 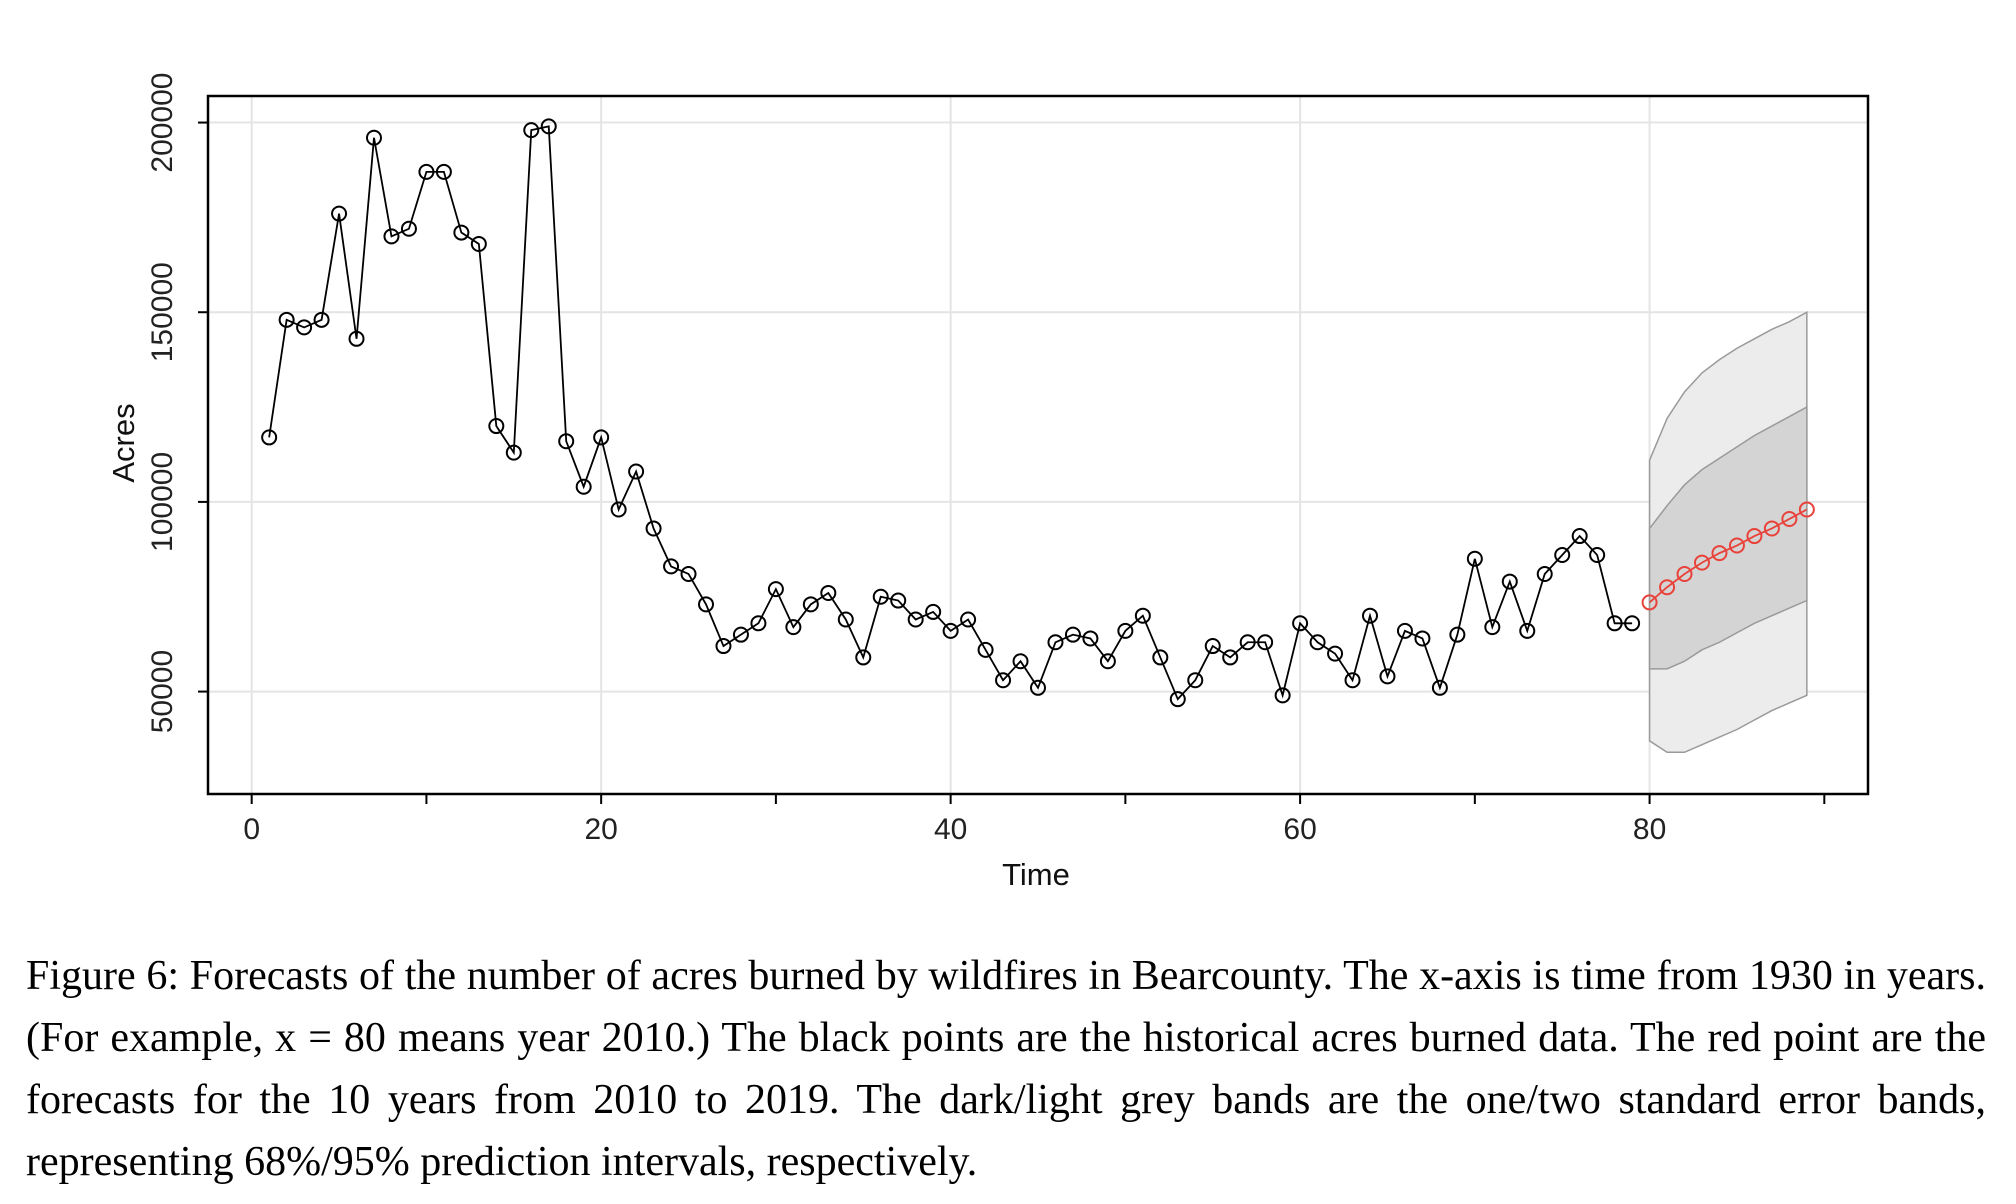 What do you see at coordinates (162, 502) in the screenshot?
I see `y-tick-label: 100000` at bounding box center [162, 502].